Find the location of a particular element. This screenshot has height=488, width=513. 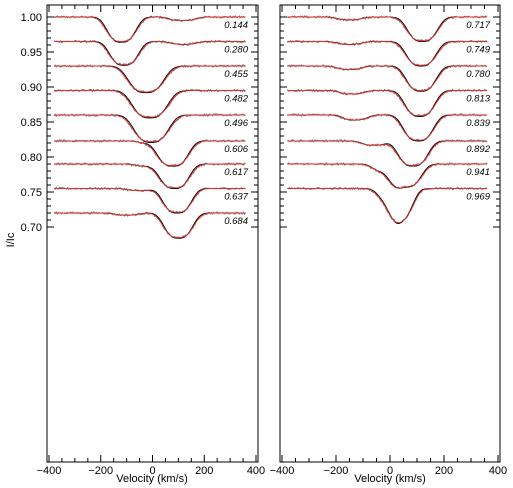

phase-label: 0.144 is located at coordinates (236, 25).